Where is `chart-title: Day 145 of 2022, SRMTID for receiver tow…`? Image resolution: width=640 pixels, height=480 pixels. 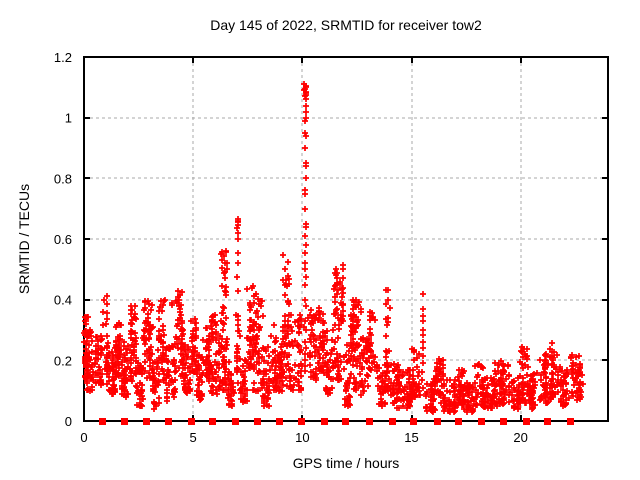
chart-title: Day 145 of 2022, SRMTID for receiver tow… is located at coordinates (346, 25).